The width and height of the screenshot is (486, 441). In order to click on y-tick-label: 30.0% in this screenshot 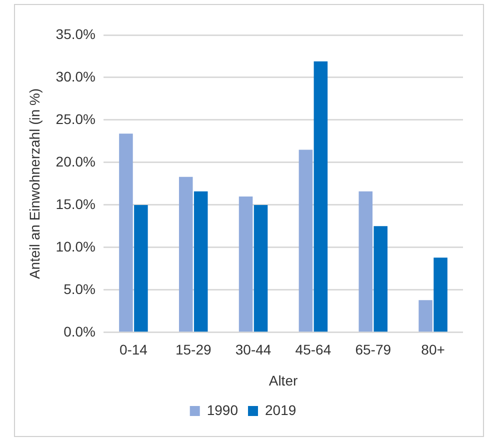, I will do `click(76, 76)`.